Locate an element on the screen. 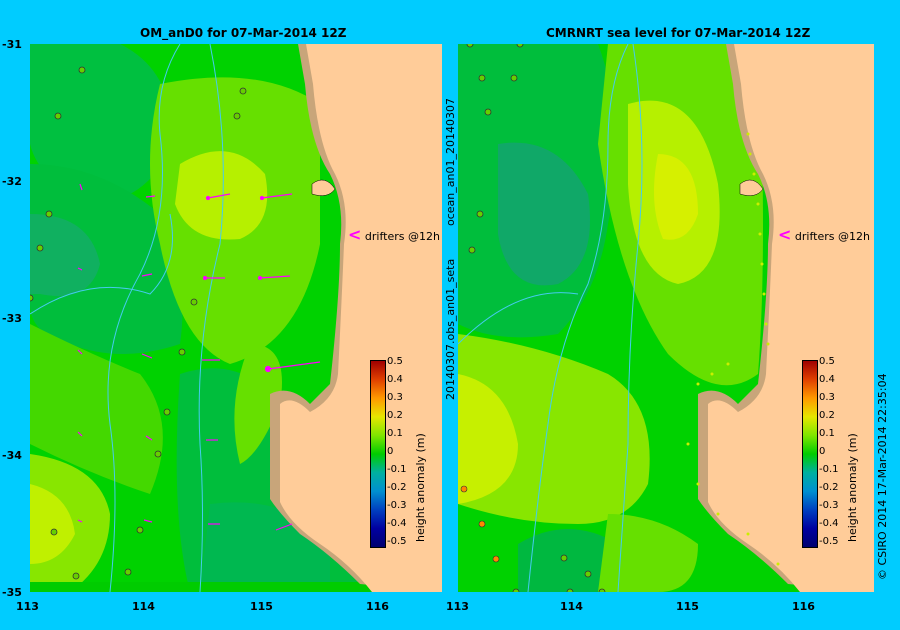  obs-run-label: 20140307.obs_an01_seta is located at coordinates (450, 329).